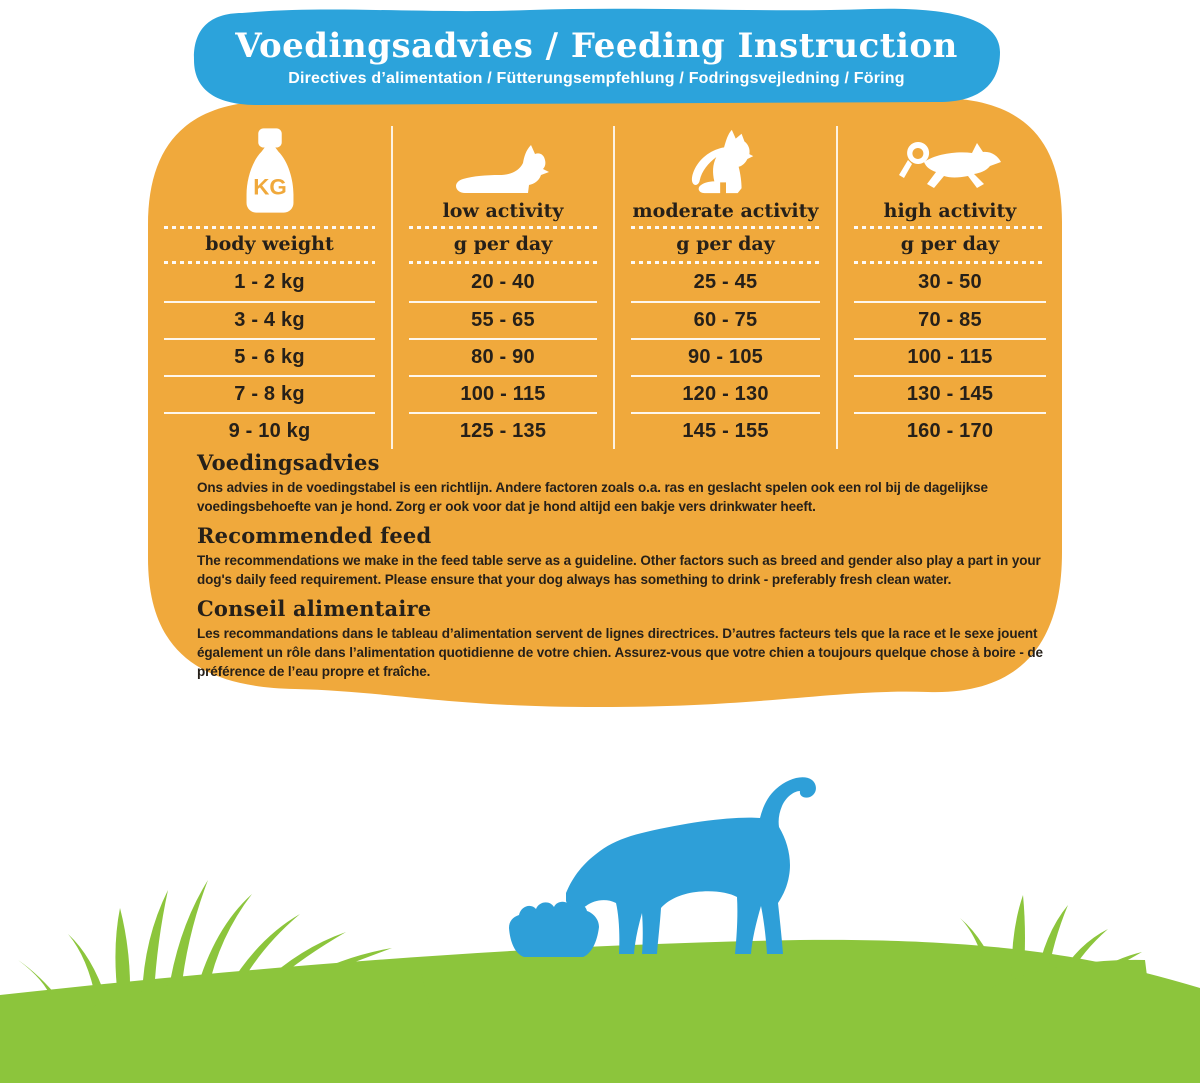 This screenshot has width=1200, height=1083. What do you see at coordinates (722, 161) in the screenshot?
I see `sitting-dog-icon` at bounding box center [722, 161].